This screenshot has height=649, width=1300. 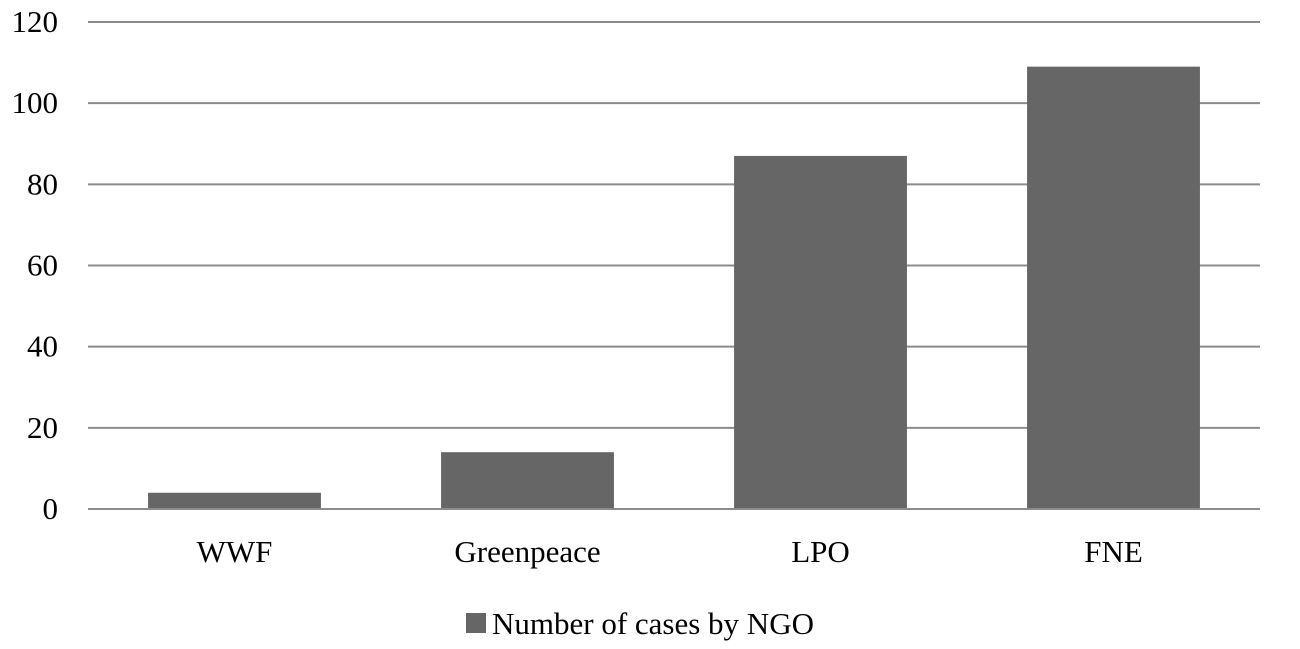 I want to click on x-category-label: FNE, so click(x=1113, y=551).